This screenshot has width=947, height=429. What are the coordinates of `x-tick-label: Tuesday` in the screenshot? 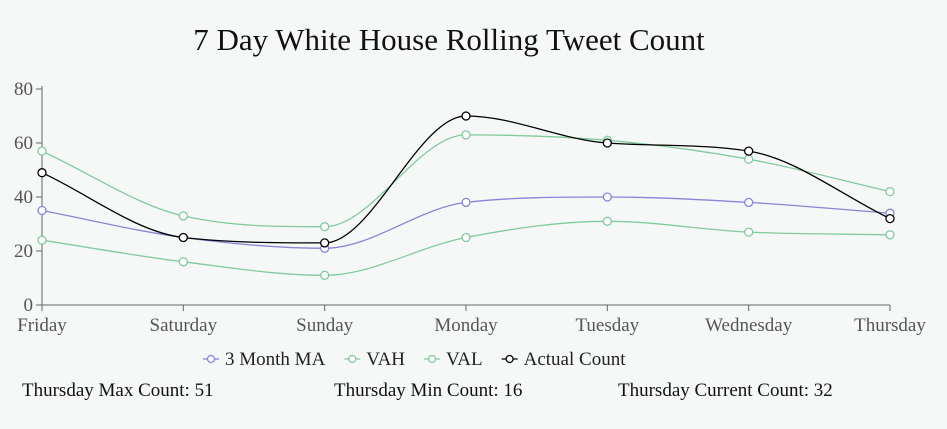 It's located at (607, 325).